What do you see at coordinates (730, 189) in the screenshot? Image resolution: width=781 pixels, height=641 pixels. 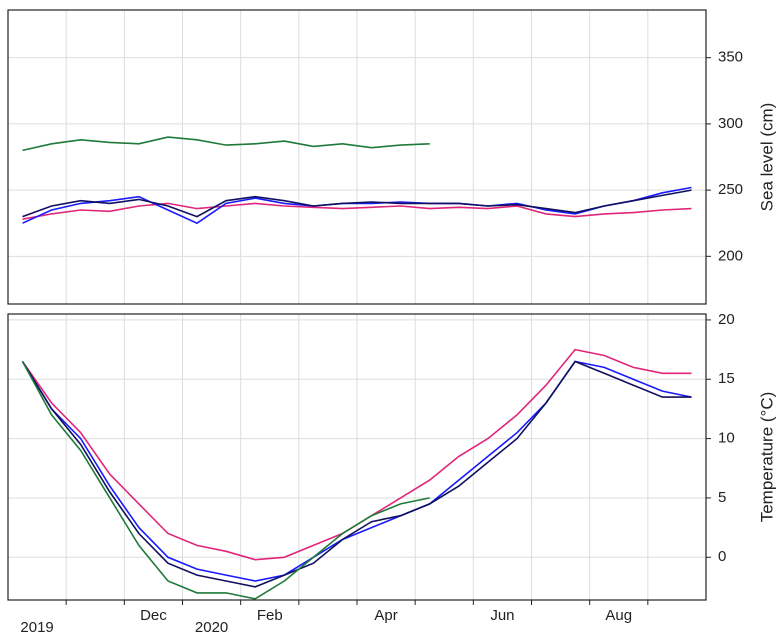 I see `y-tick-label: 250` at bounding box center [730, 189].